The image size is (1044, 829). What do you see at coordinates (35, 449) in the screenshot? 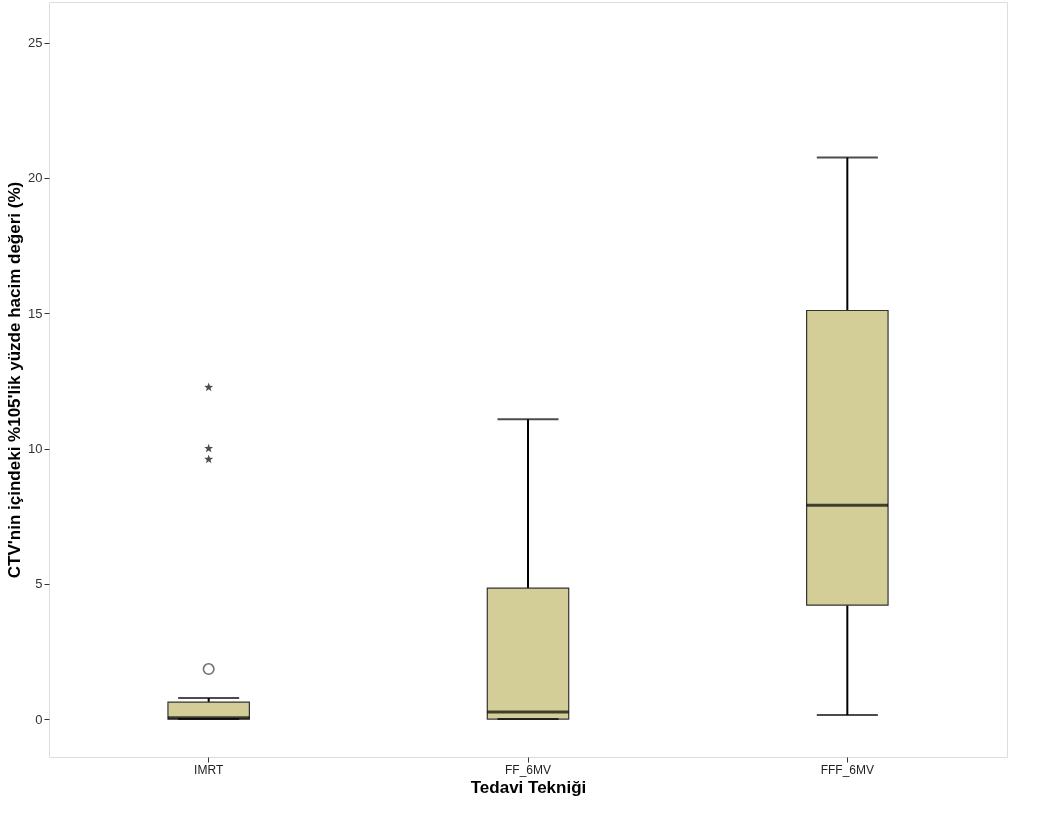
I see `y-tick-label: 10` at bounding box center [35, 449].